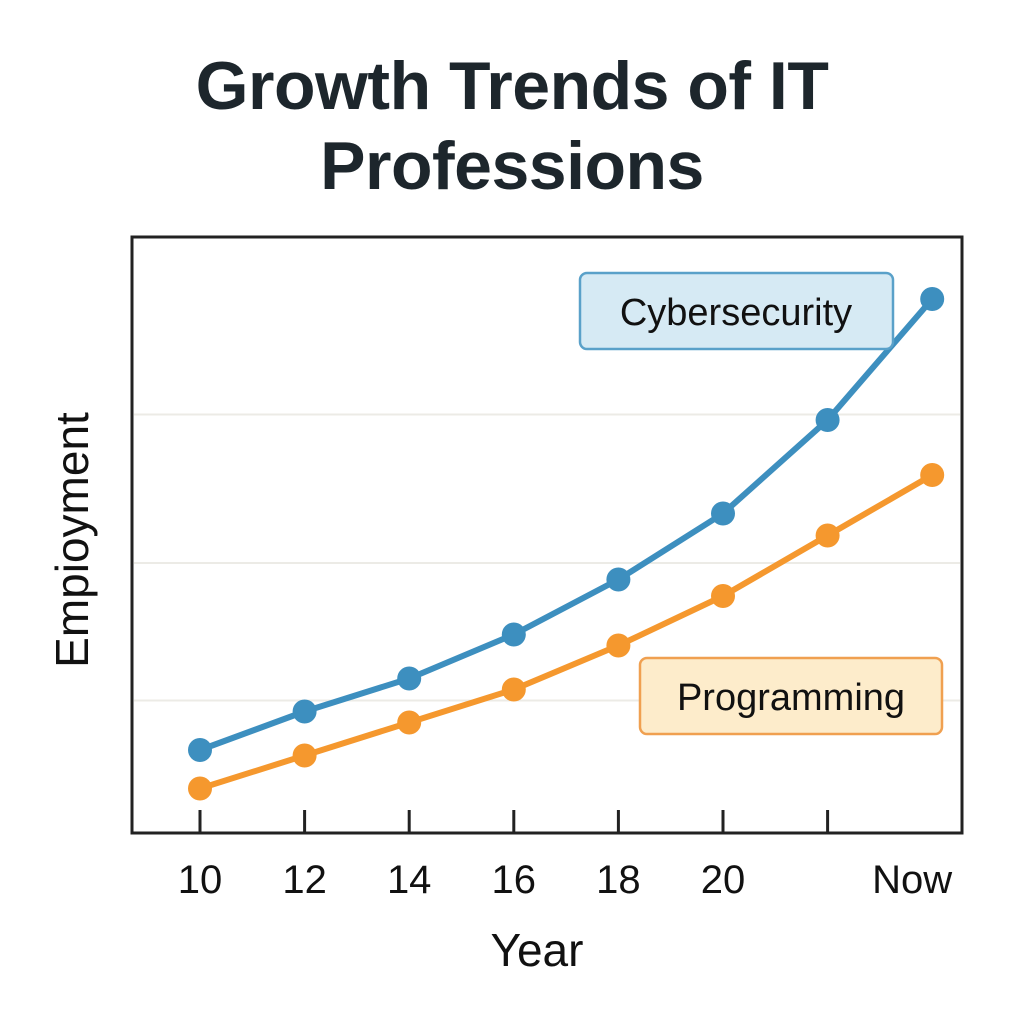 The width and height of the screenshot is (1024, 1024). I want to click on legend-text-programming: Programming, so click(791, 698).